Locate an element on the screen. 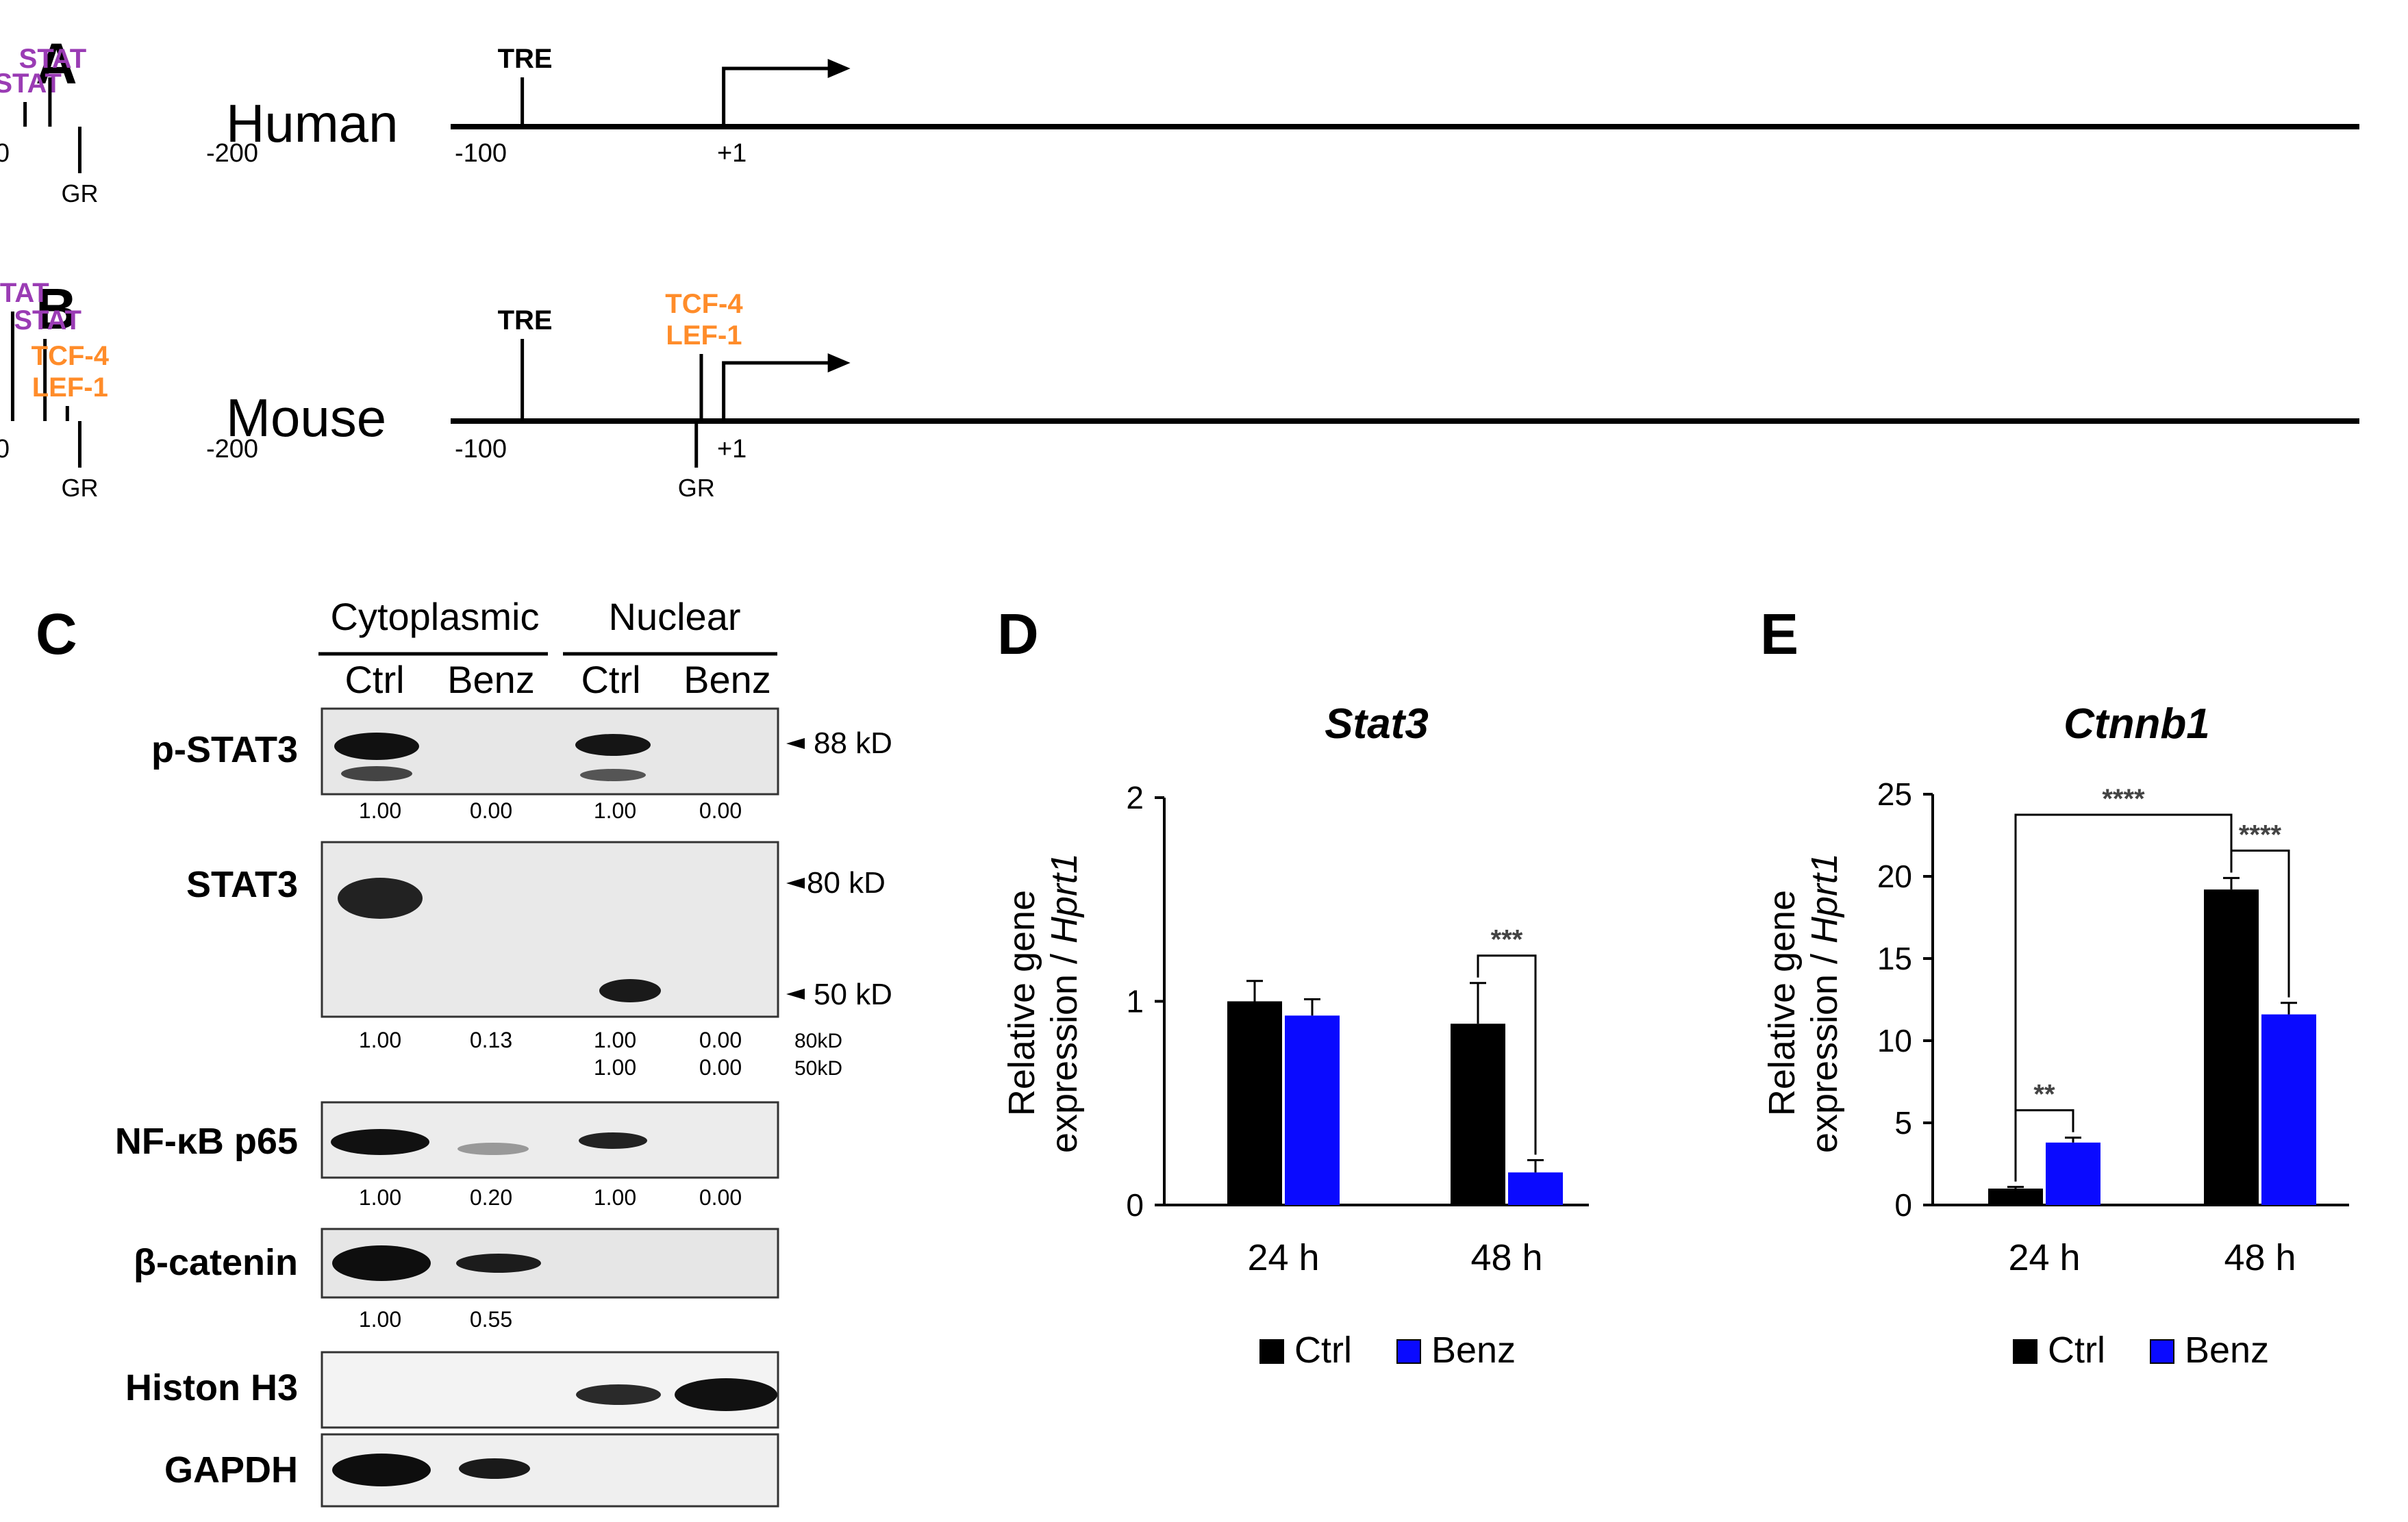  significance-label: *** is located at coordinates (1507, 940).